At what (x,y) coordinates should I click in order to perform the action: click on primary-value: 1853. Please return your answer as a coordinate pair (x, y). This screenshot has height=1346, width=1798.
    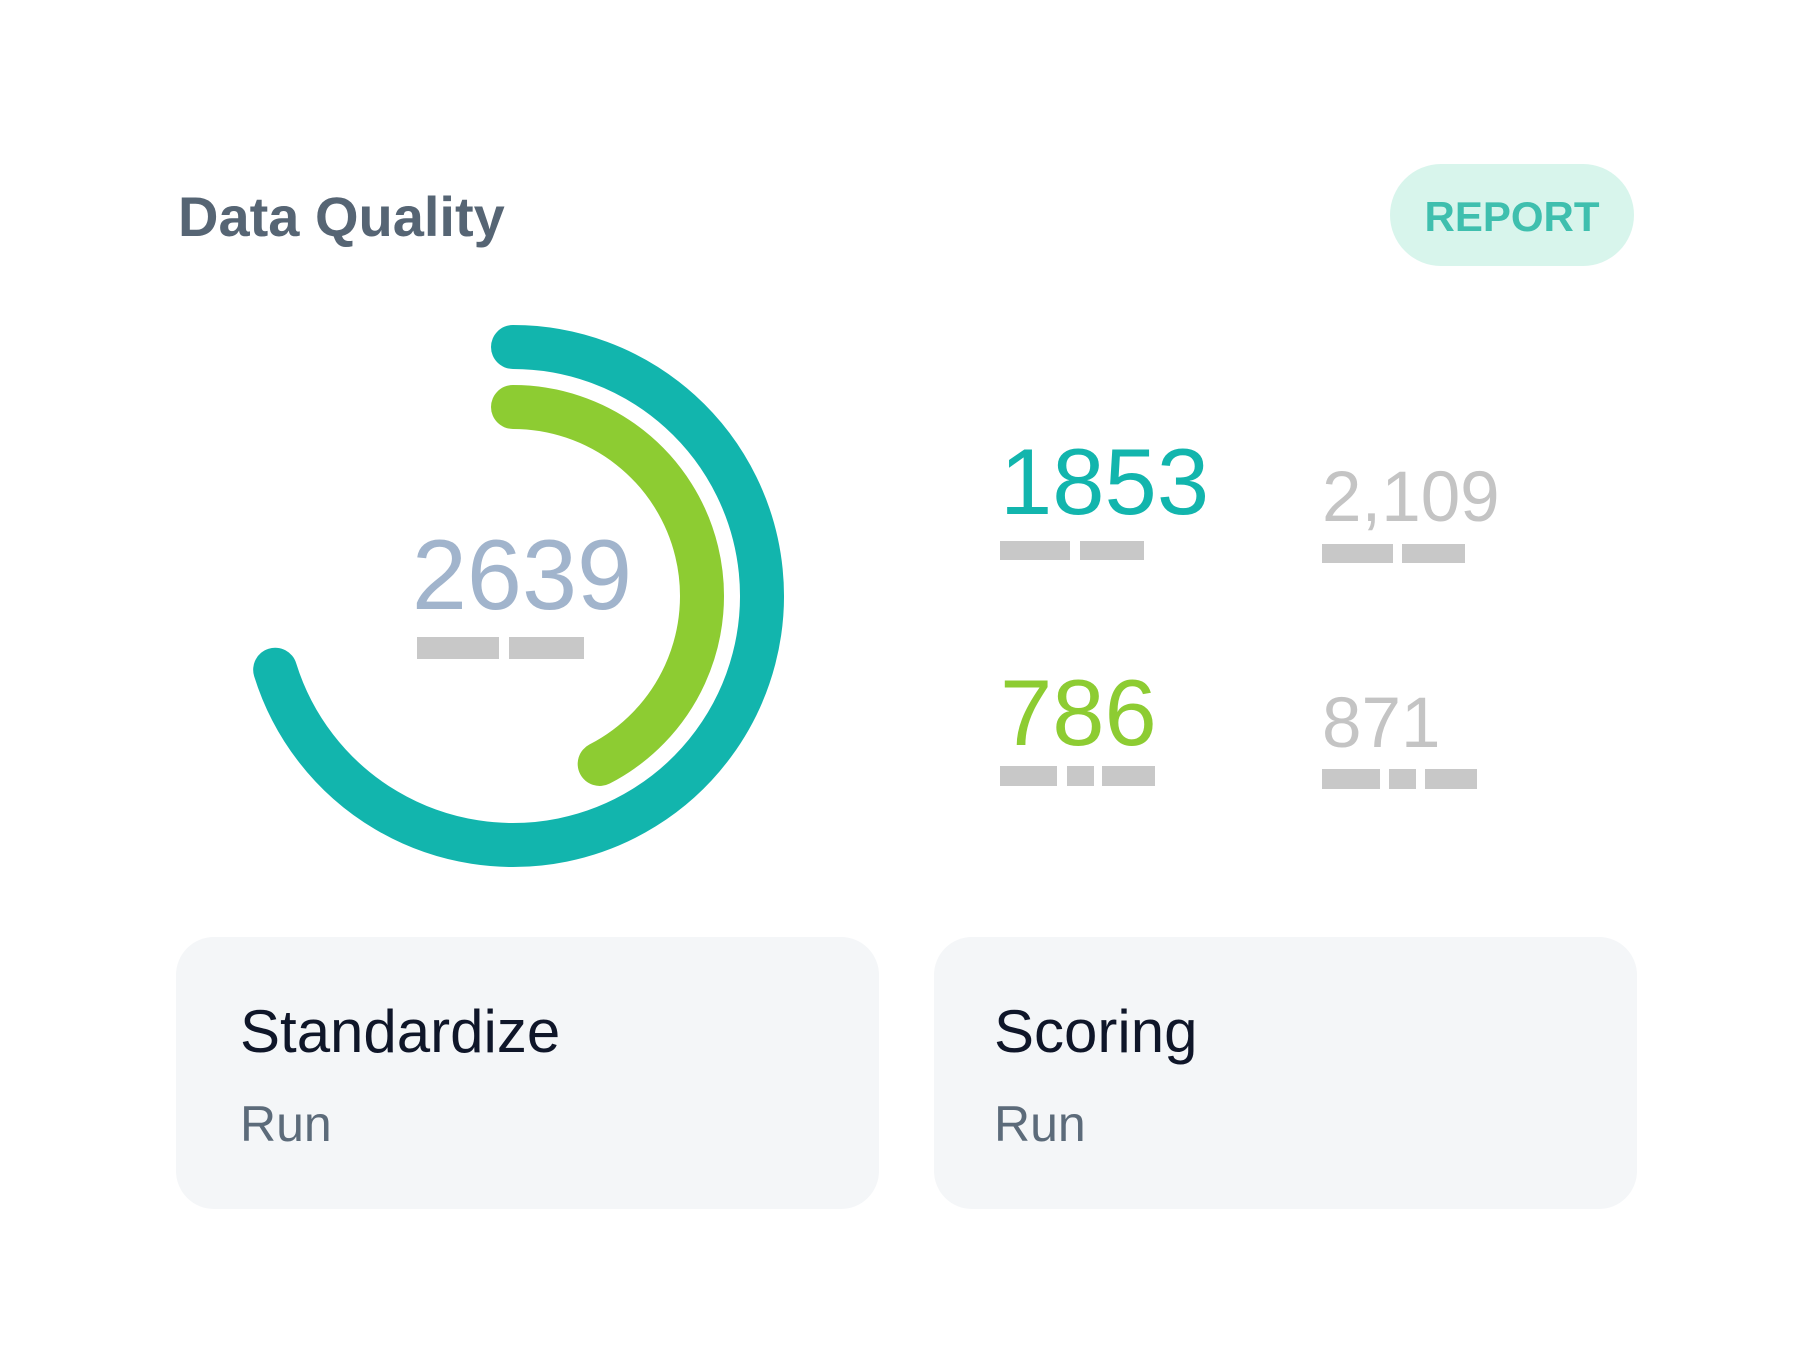
    Looking at the image, I should click on (1104, 481).